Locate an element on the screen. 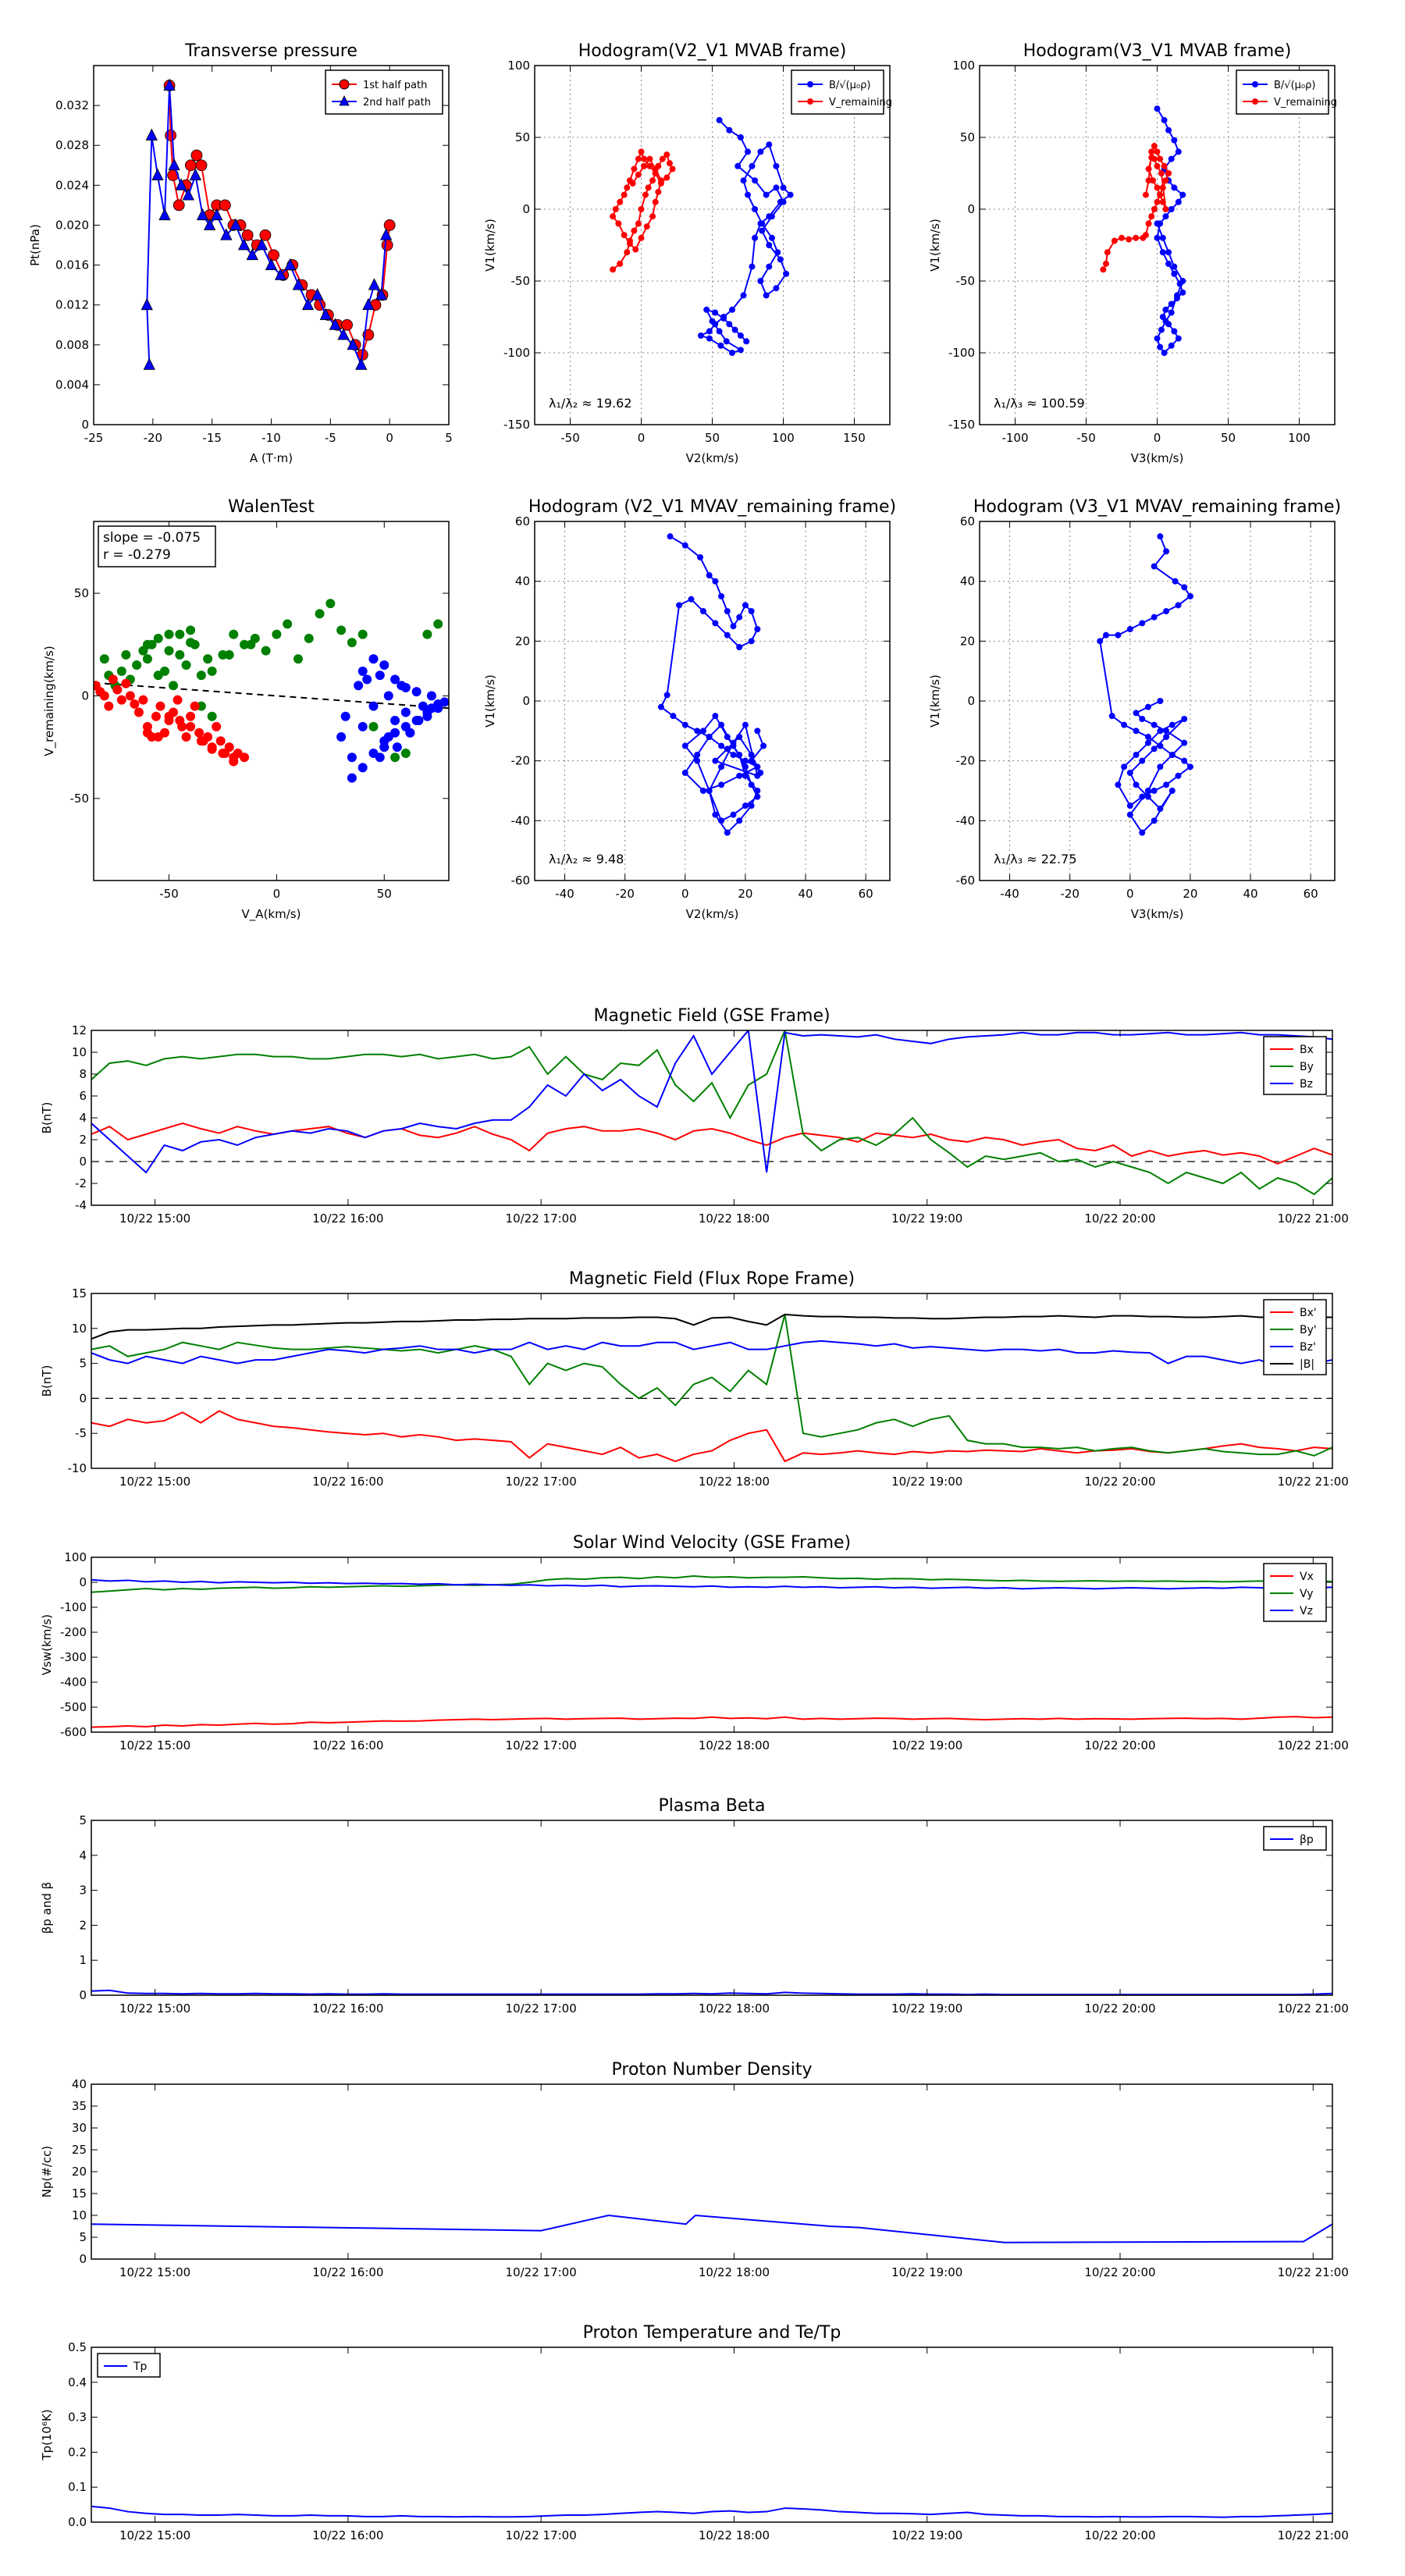  y-tick-label: 25 is located at coordinates (80, 2150).